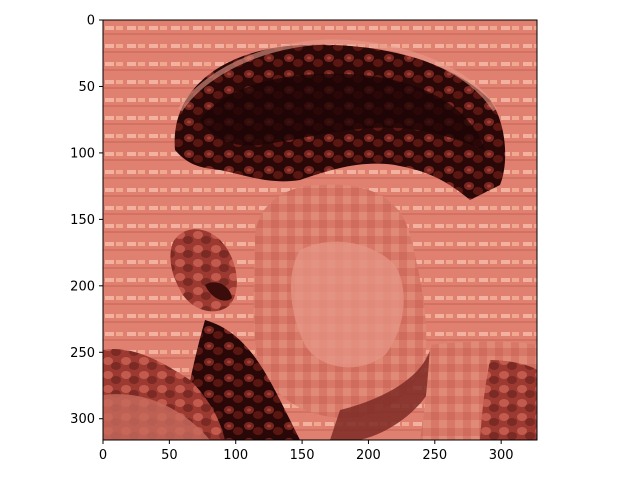  Describe the element at coordinates (169, 455) in the screenshot. I see `x-tick-label: 50` at that location.